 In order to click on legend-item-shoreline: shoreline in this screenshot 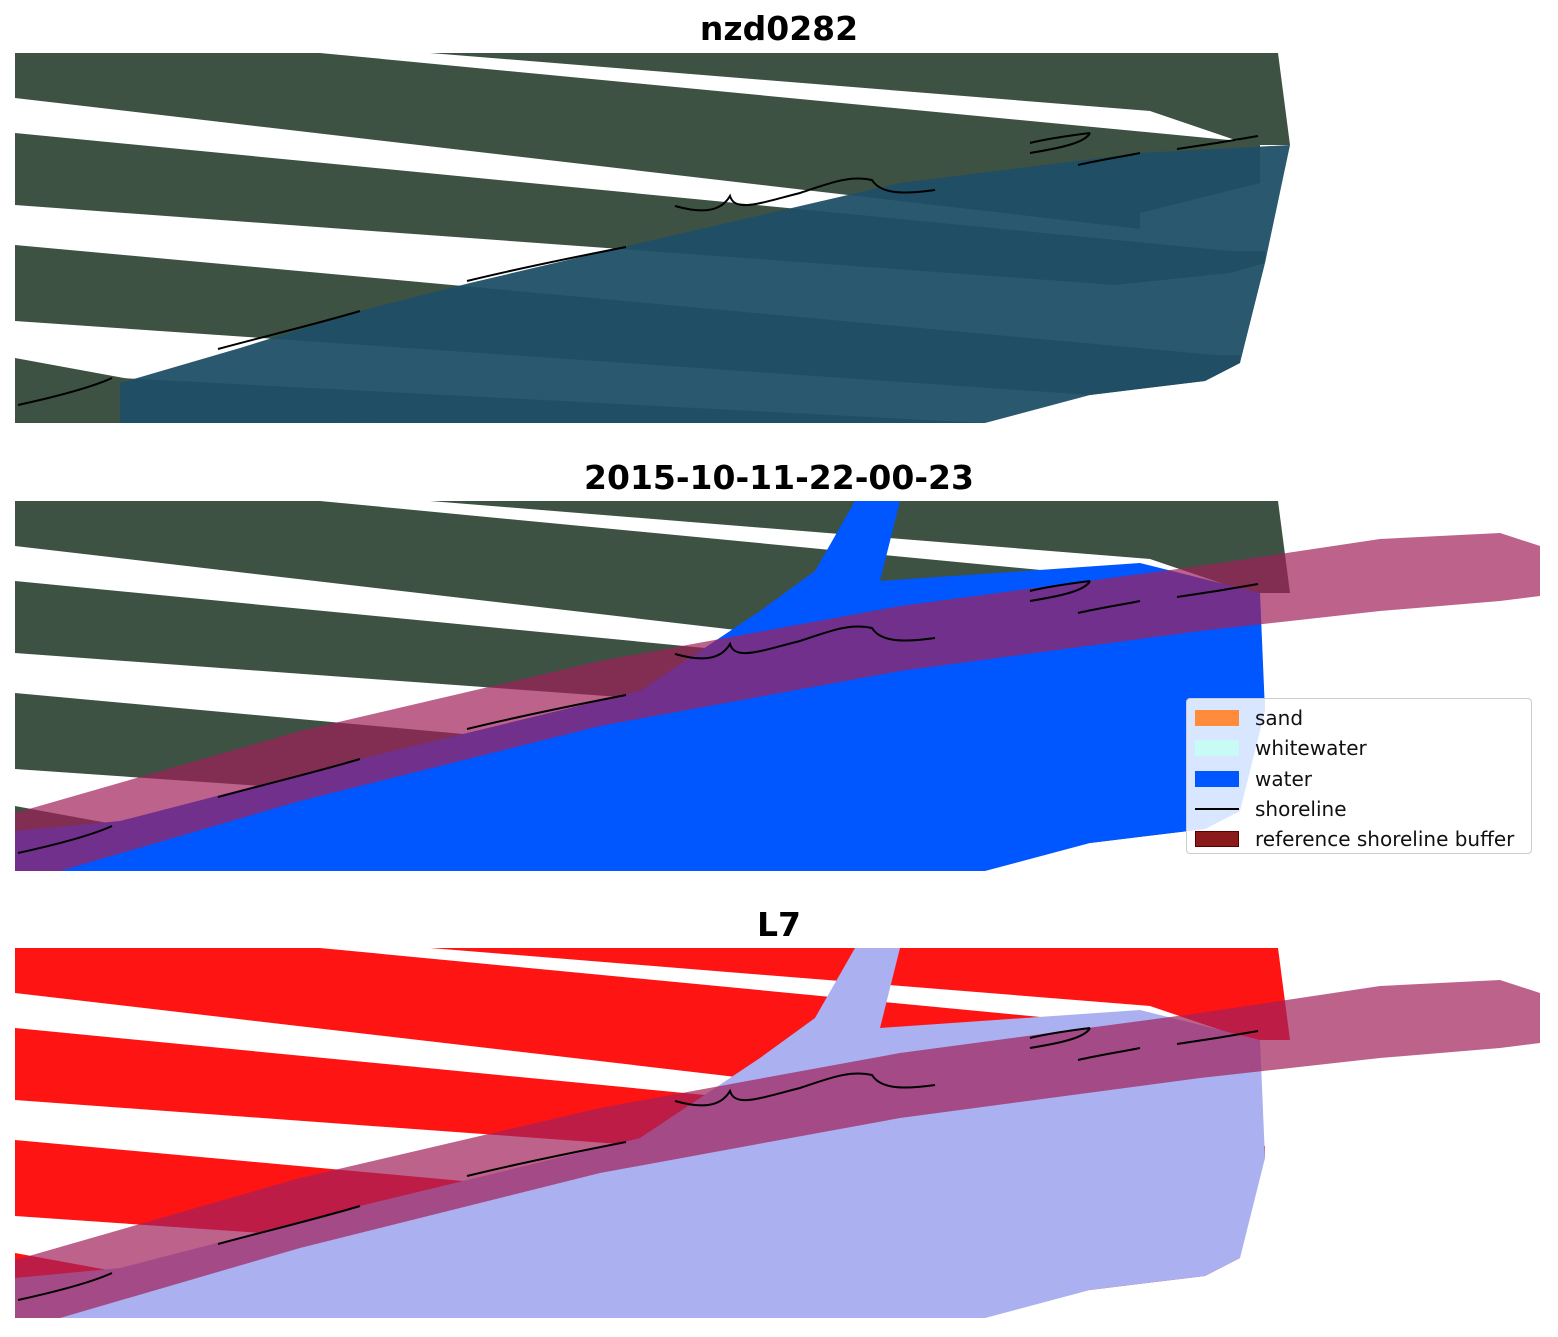, I will do `click(1359, 809)`.